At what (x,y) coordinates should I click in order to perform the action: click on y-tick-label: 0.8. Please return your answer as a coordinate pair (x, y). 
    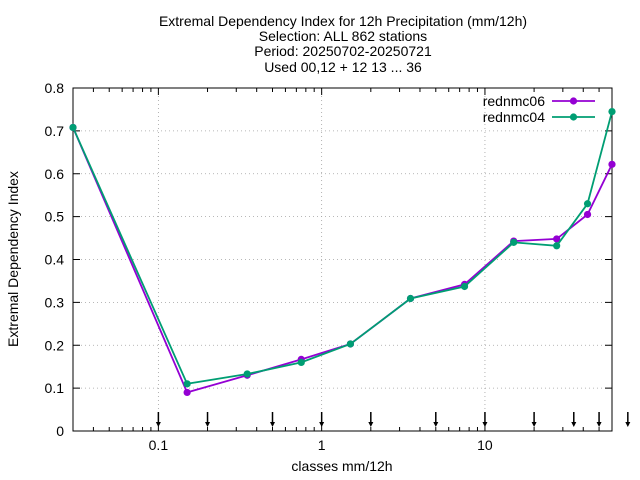
    Looking at the image, I should click on (55, 88).